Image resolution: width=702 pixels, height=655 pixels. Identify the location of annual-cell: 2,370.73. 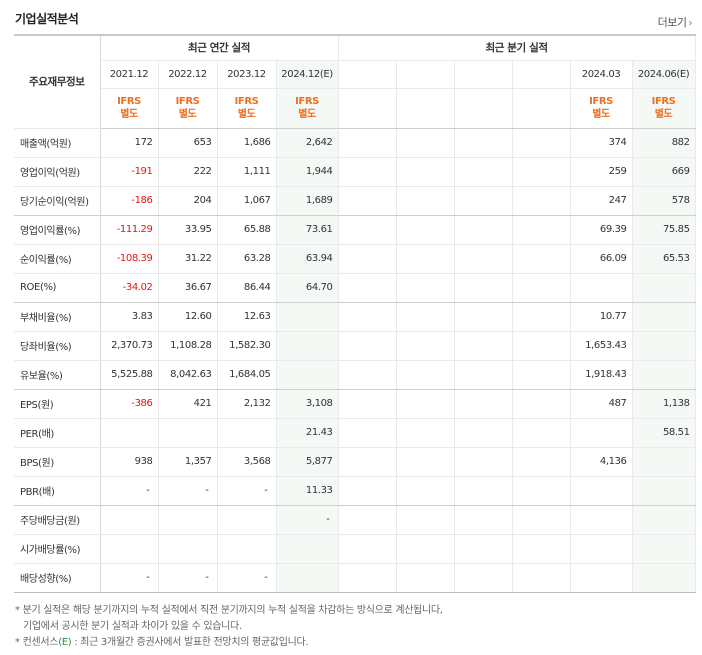
(129, 346).